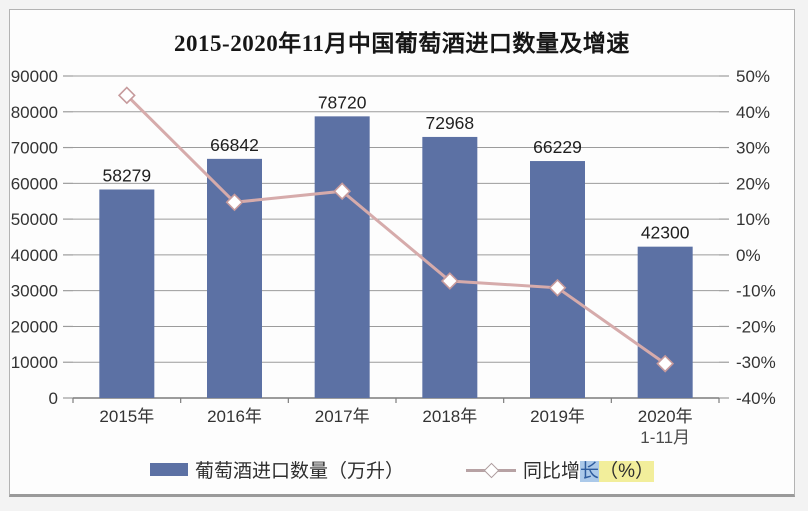  I want to click on legend-item-bar-series: 葡萄酒进口数量（万升）, so click(277, 469).